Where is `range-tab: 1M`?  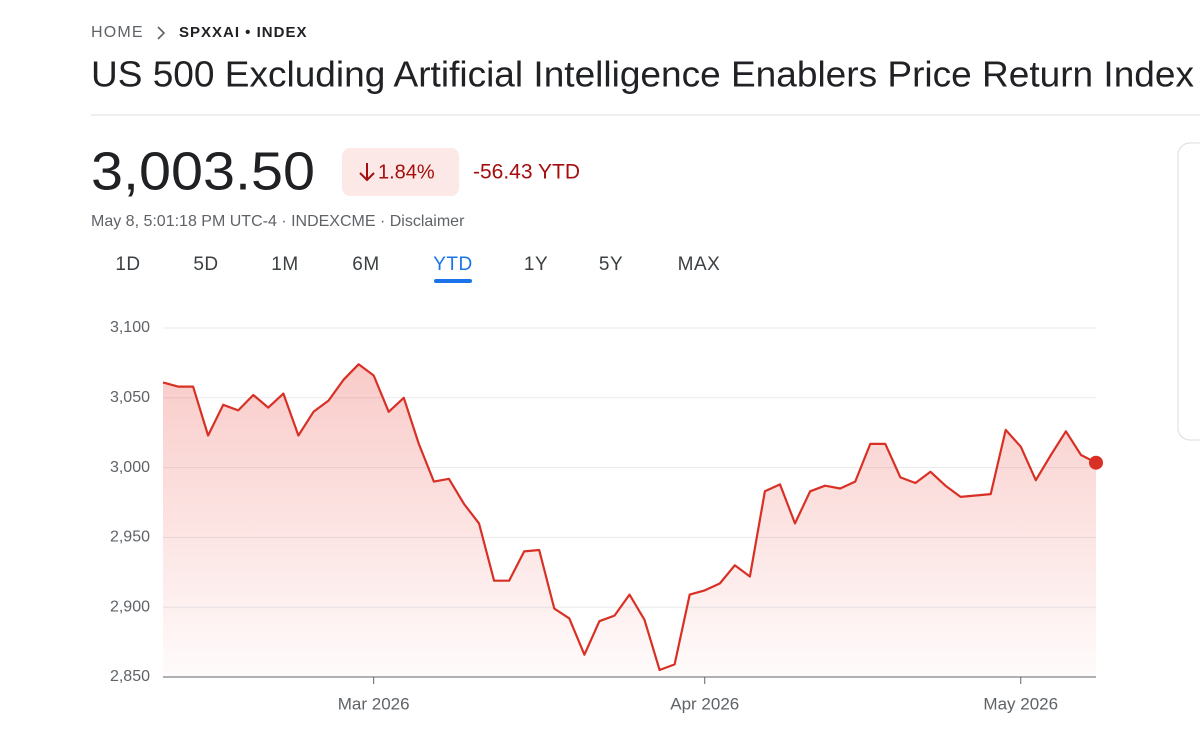
range-tab: 1M is located at coordinates (284, 264).